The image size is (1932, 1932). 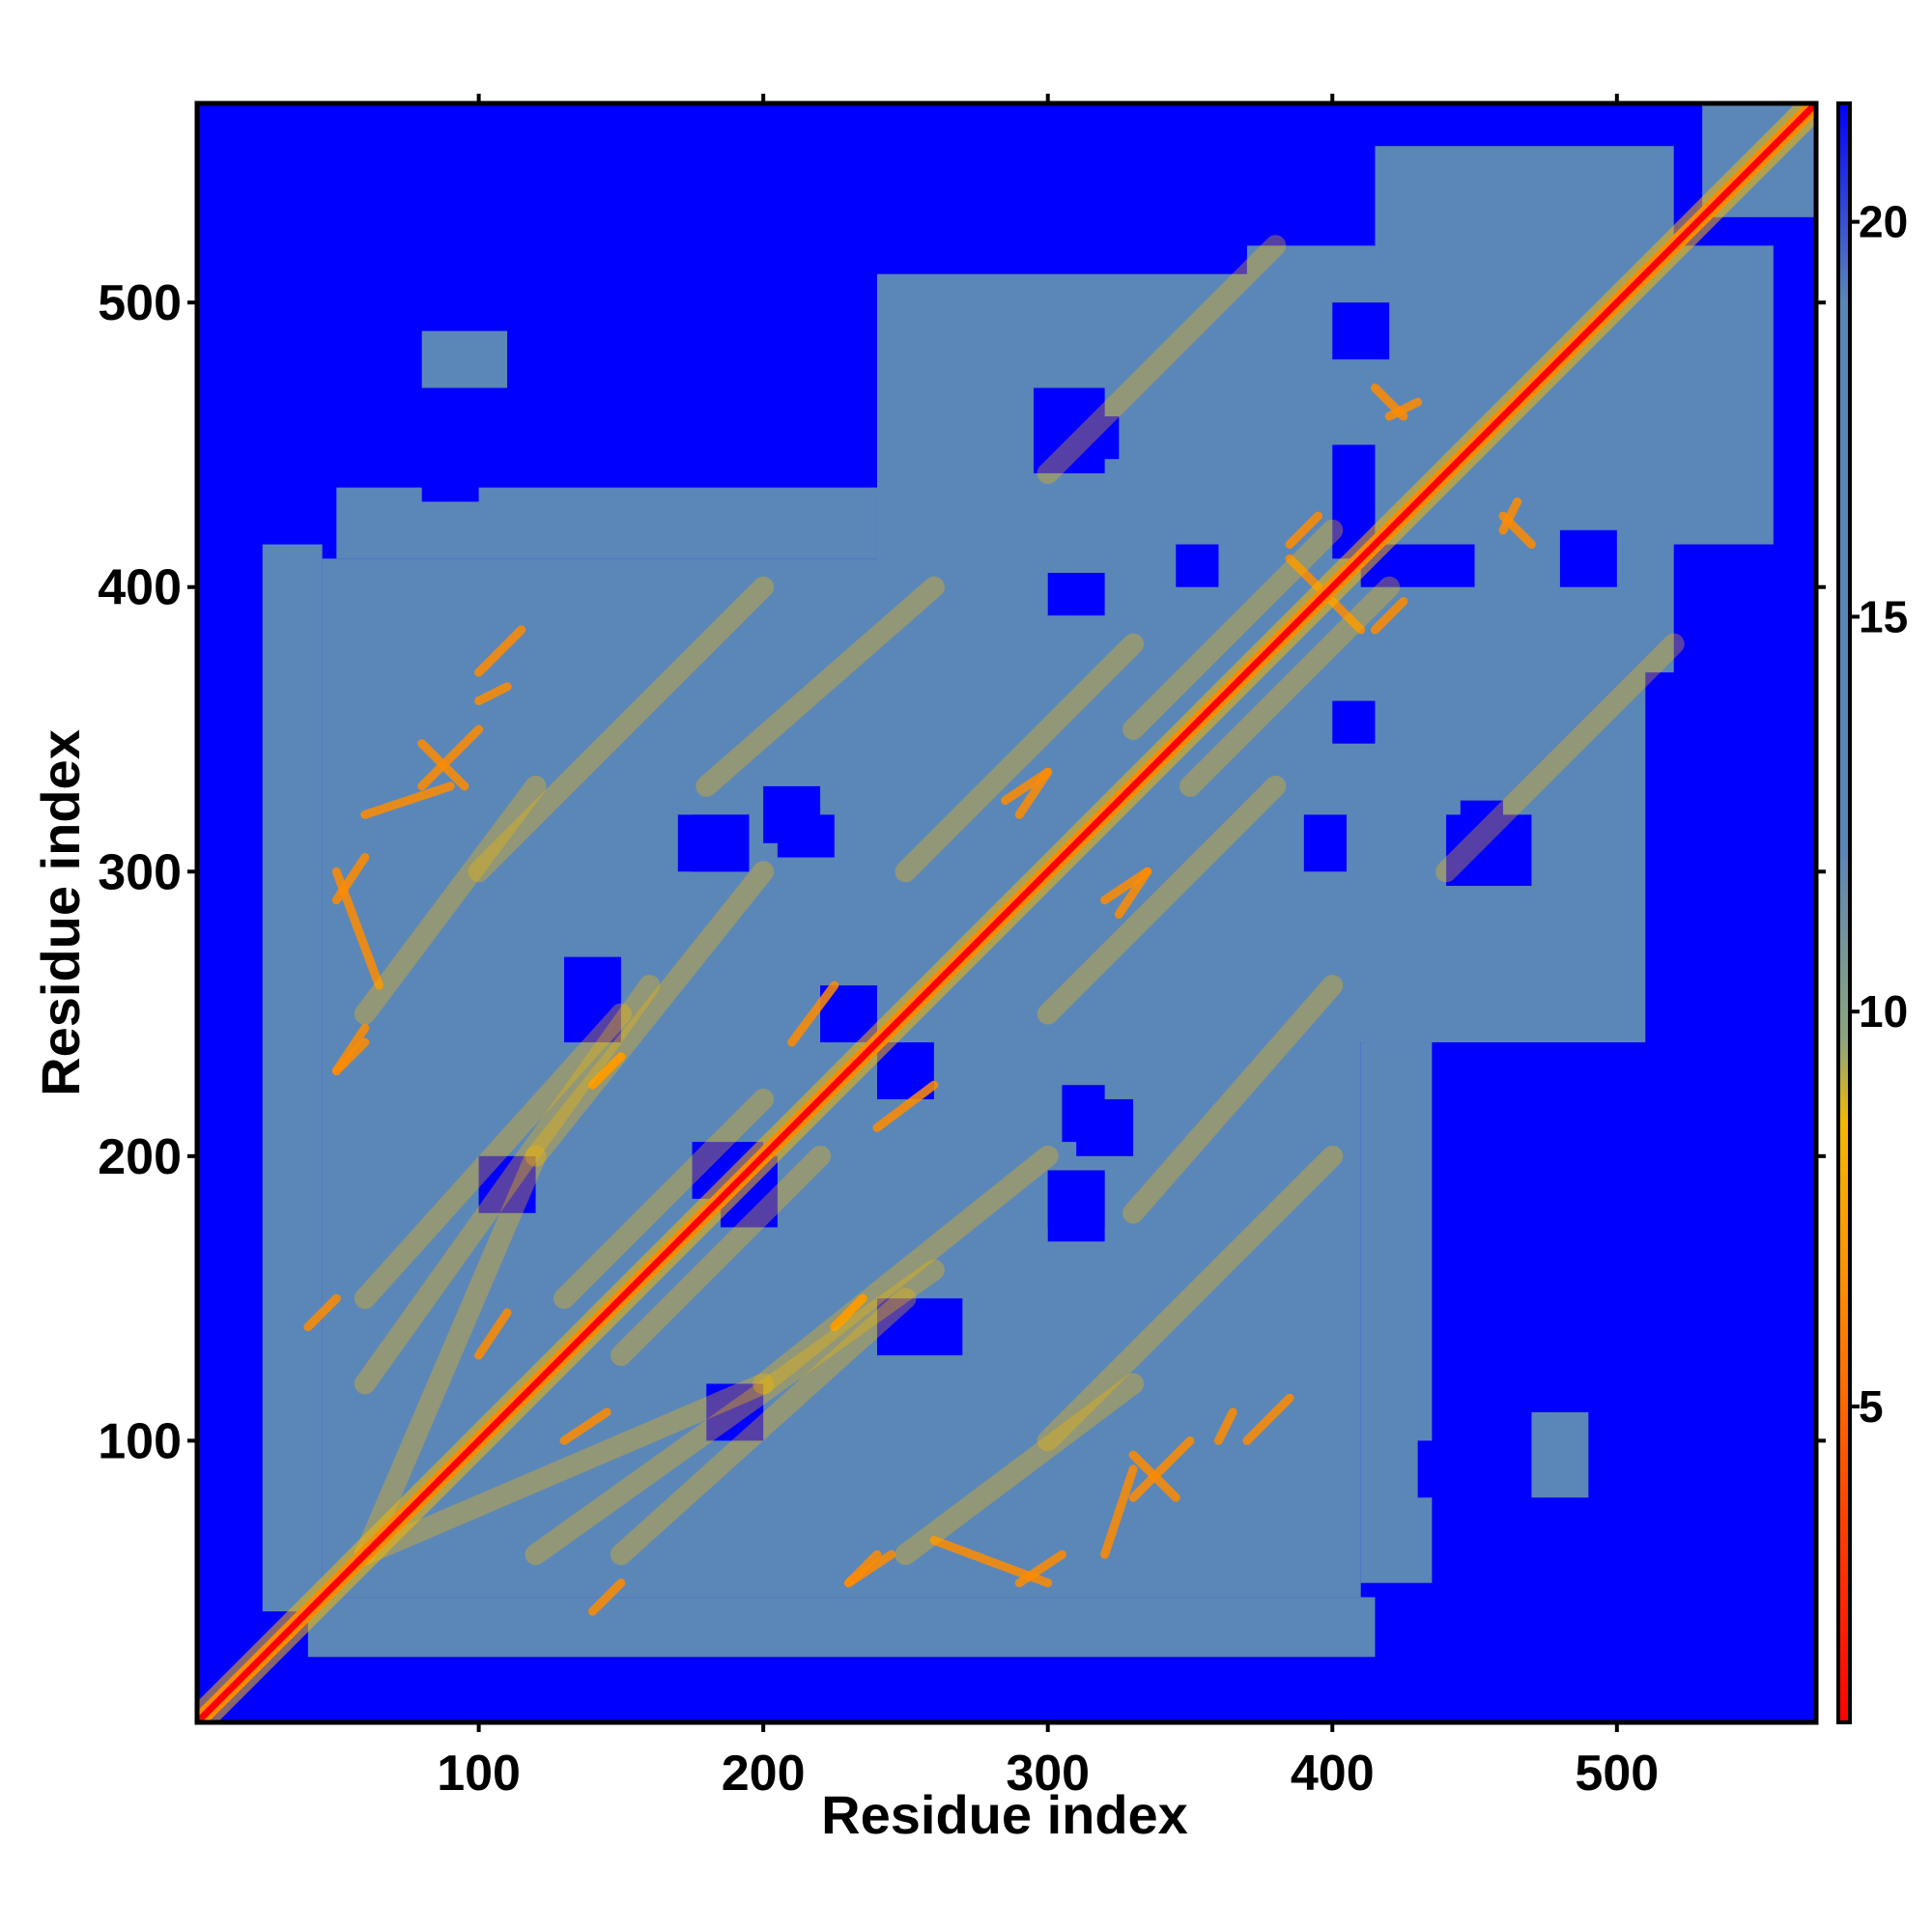 What do you see at coordinates (140, 588) in the screenshot?
I see `y-tick-label: 400` at bounding box center [140, 588].